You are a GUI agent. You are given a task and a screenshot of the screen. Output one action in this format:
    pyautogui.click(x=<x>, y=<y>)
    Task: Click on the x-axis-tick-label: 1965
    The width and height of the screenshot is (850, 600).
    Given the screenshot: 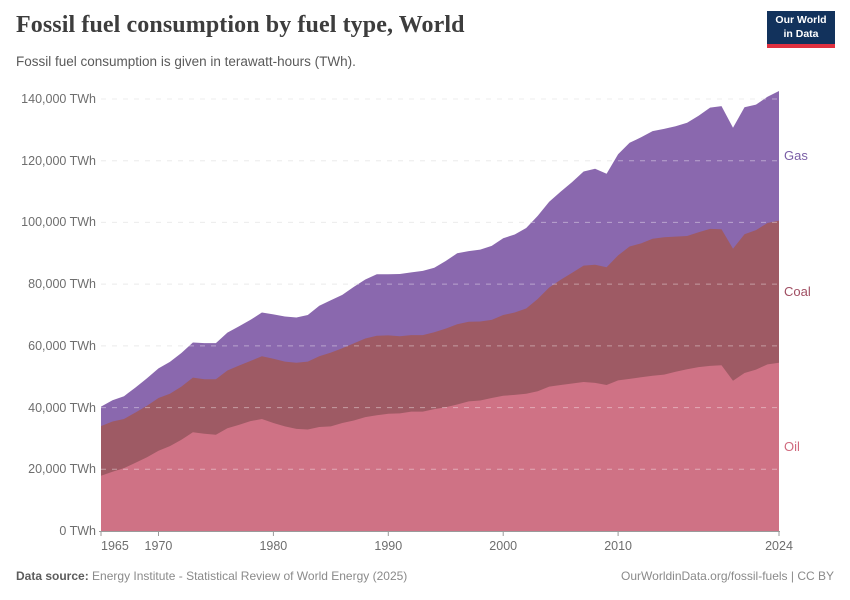 What is the action you would take?
    pyautogui.click(x=115, y=546)
    